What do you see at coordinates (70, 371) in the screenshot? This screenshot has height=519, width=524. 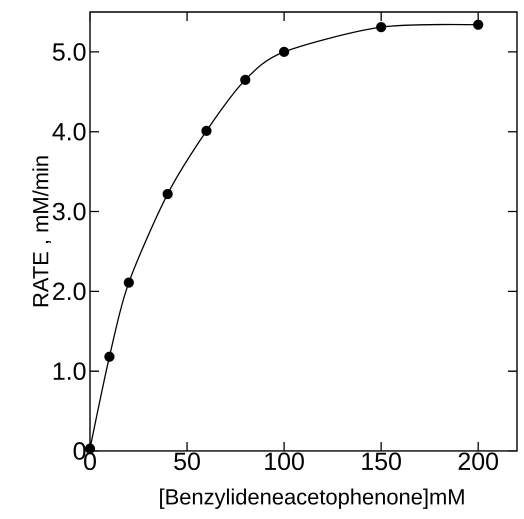 I see `y-tick-label: 1.0` at bounding box center [70, 371].